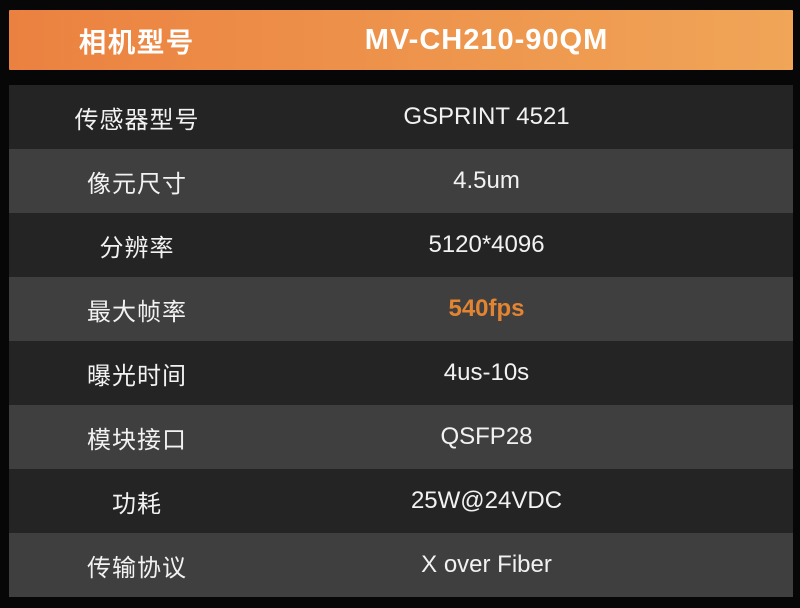 The height and width of the screenshot is (608, 800). Describe the element at coordinates (401, 181) in the screenshot. I see `spec-row: 像元尺寸 4.5um` at that location.